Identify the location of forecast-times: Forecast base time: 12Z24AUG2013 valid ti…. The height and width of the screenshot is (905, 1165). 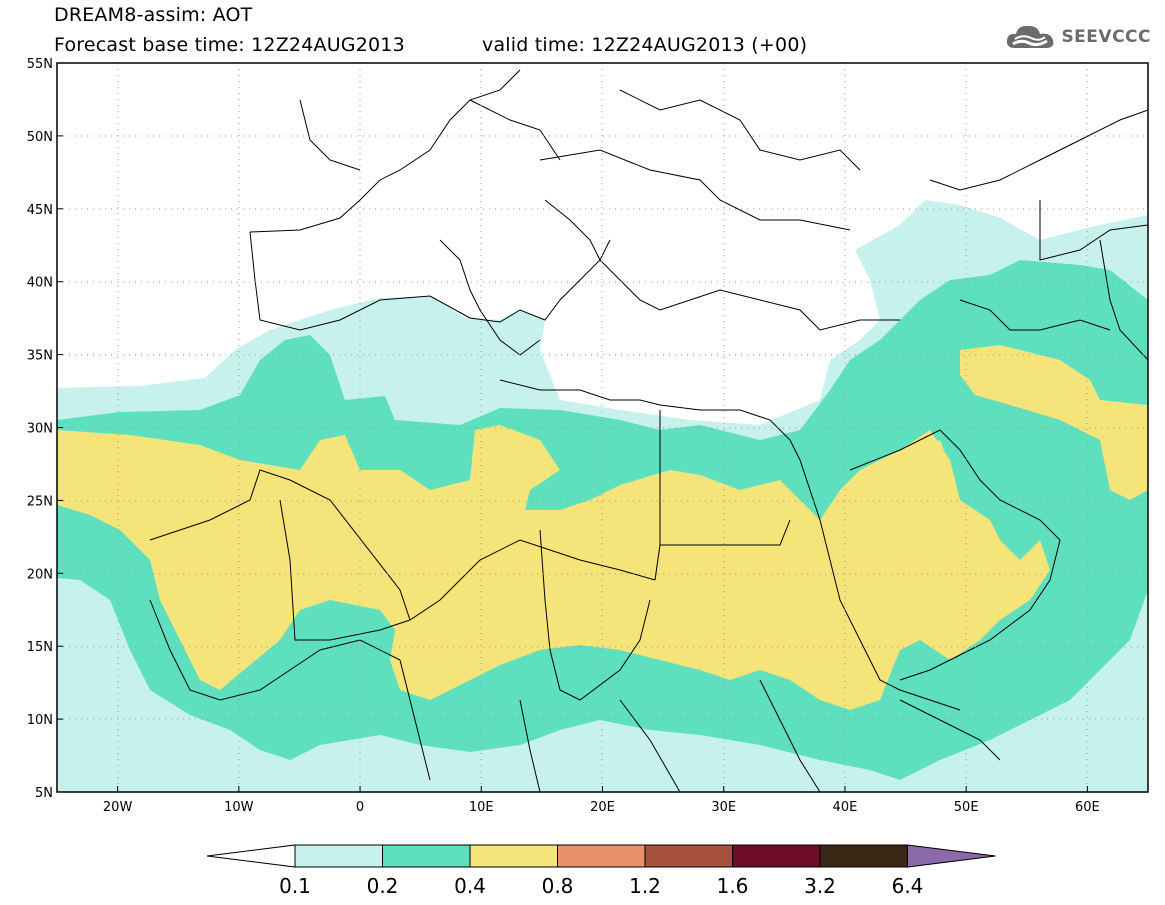
(430, 45).